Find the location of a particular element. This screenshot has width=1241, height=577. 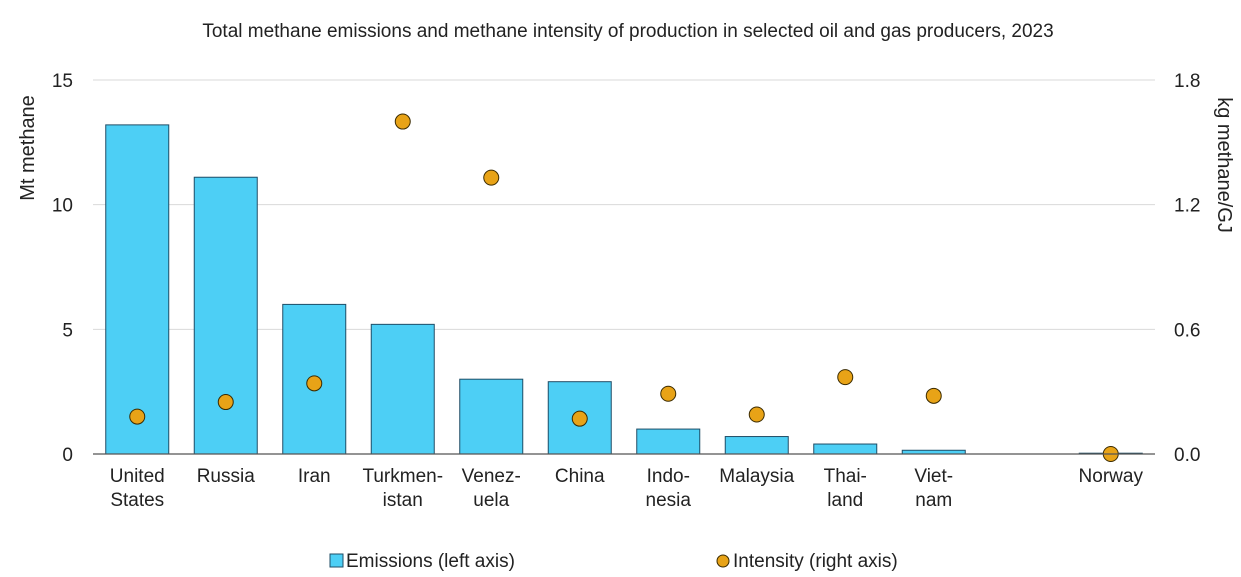

x-category-label: Turkmen- is located at coordinates (402, 476).